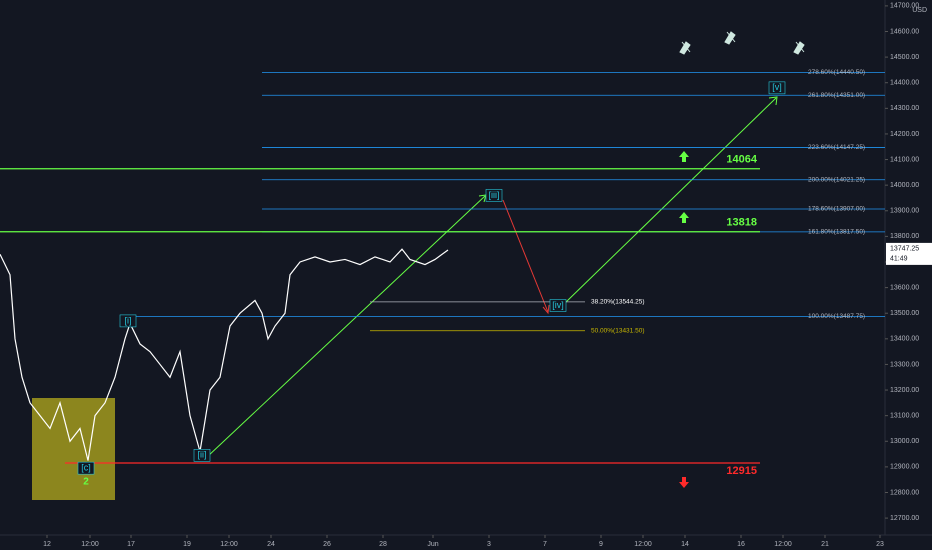  Describe the element at coordinates (73, 449) in the screenshot. I see `highlight-box` at that location.